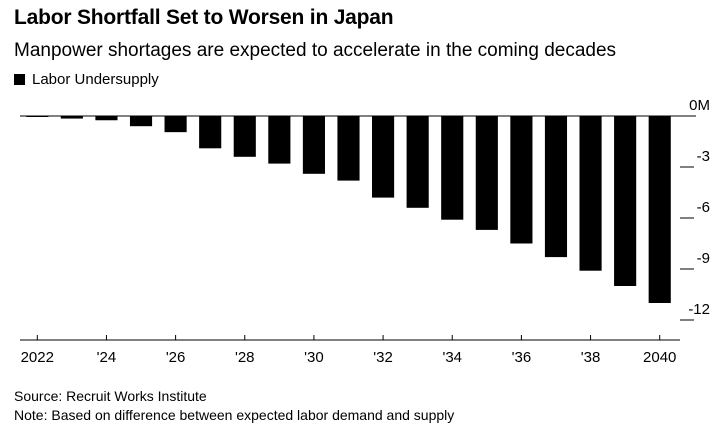 This screenshot has width=720, height=432. What do you see at coordinates (210, 132) in the screenshot?
I see `bar-2027` at bounding box center [210, 132].